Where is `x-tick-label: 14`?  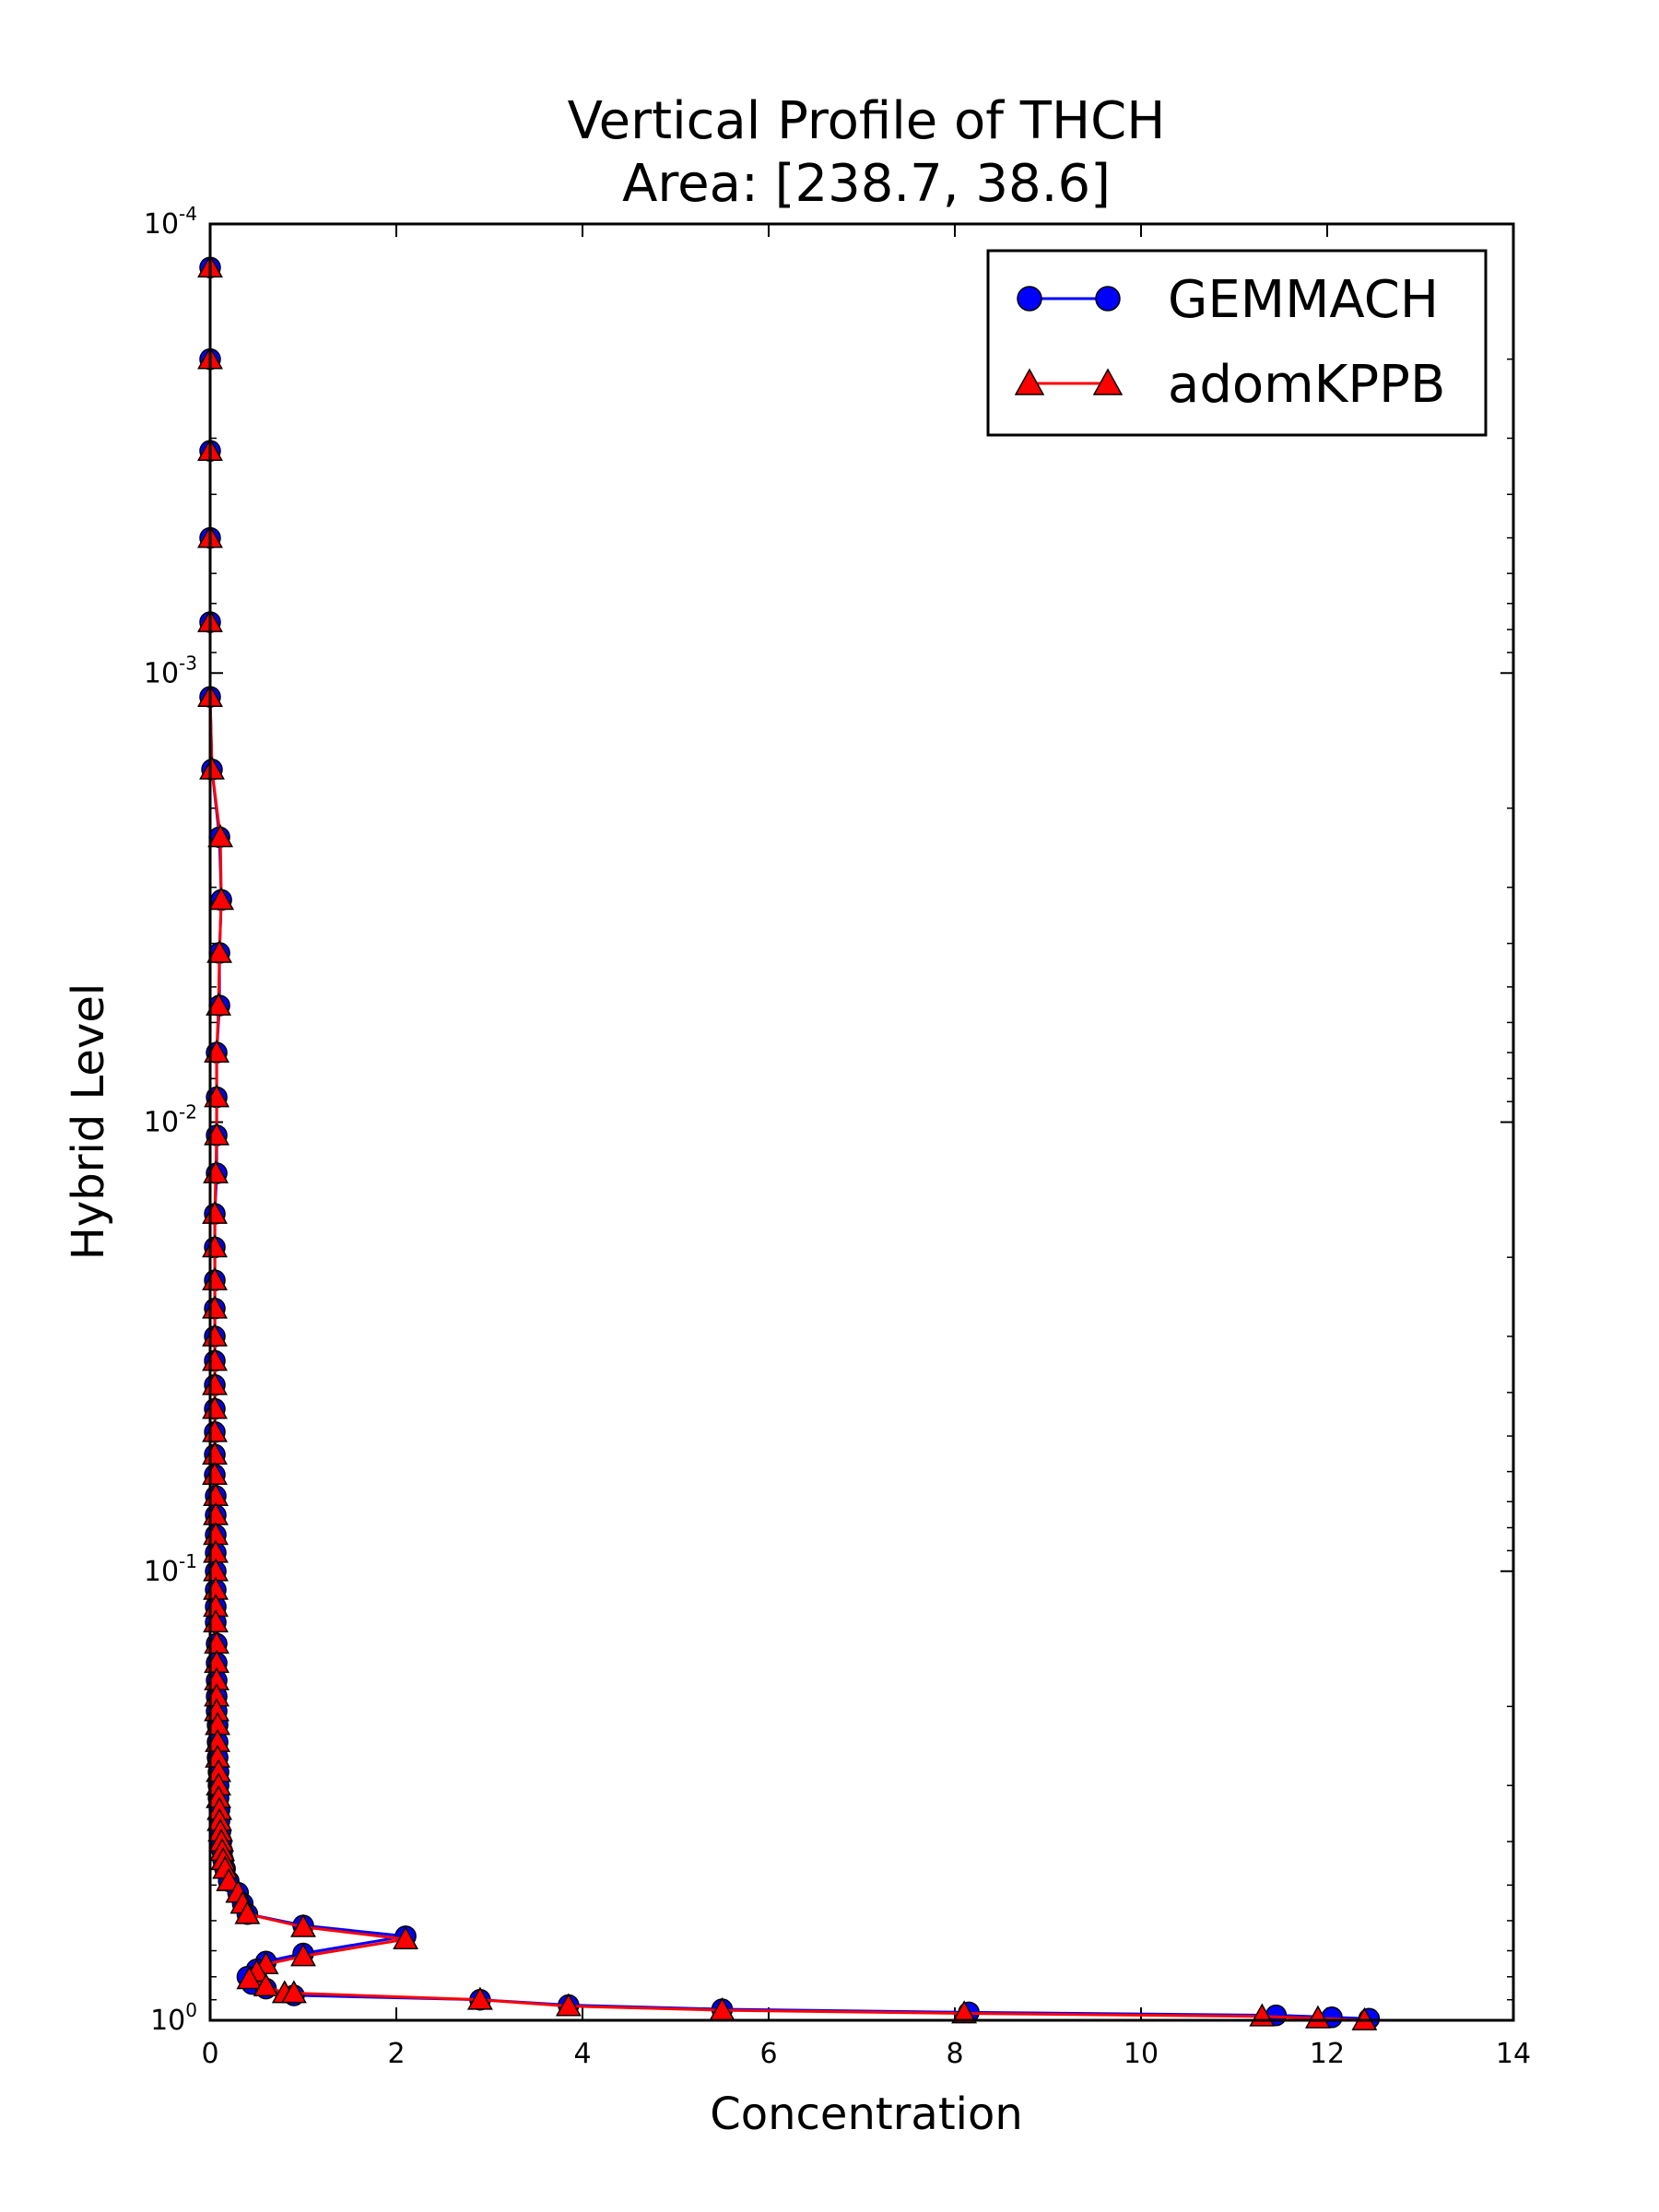
x-tick-label: 14 is located at coordinates (1513, 2054).